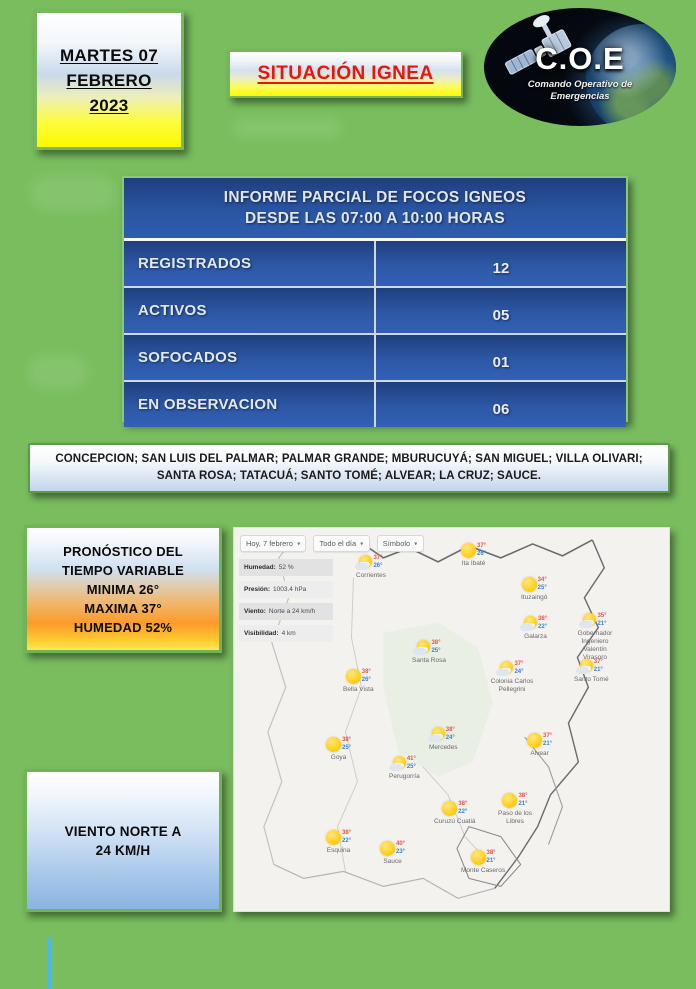 Image resolution: width=696 pixels, height=989 pixels. What do you see at coordinates (501, 404) in the screenshot?
I see `row-value-en-observacion: 06` at bounding box center [501, 404].